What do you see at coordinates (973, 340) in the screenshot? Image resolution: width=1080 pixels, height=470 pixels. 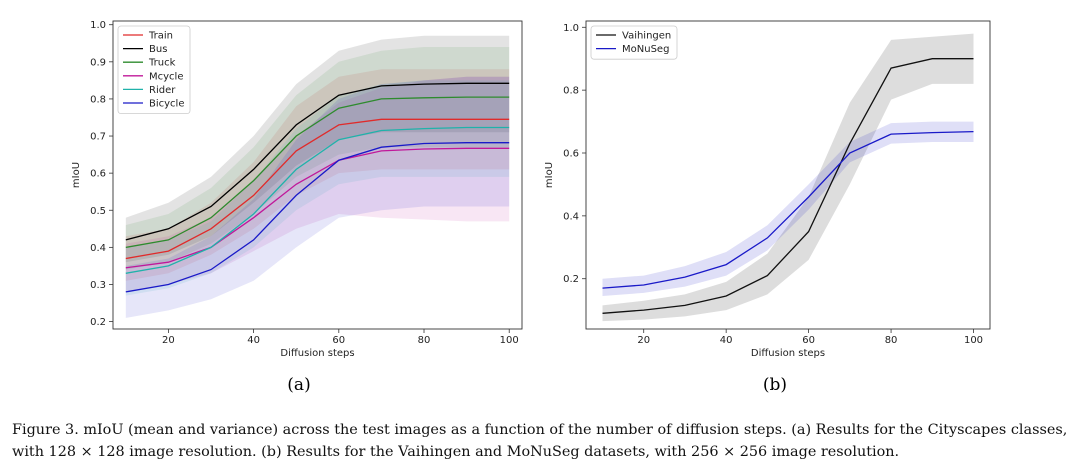 I see `chart1-xtick-label: 100` at bounding box center [973, 340].